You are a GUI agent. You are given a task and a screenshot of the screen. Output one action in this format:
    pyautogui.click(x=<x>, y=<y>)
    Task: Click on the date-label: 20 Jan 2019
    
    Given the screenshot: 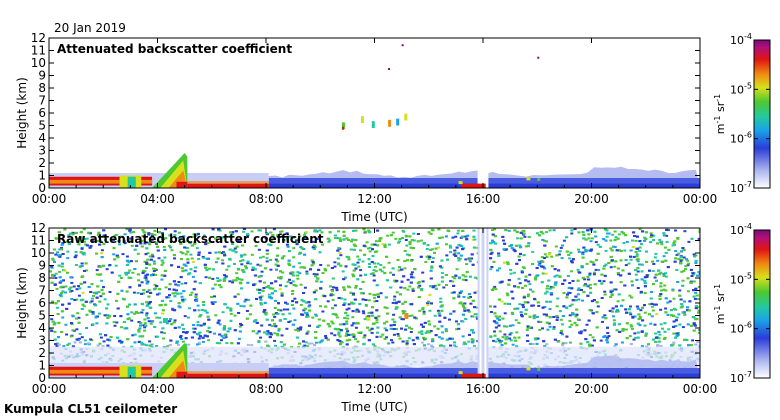 What is the action you would take?
    pyautogui.click(x=90, y=28)
    